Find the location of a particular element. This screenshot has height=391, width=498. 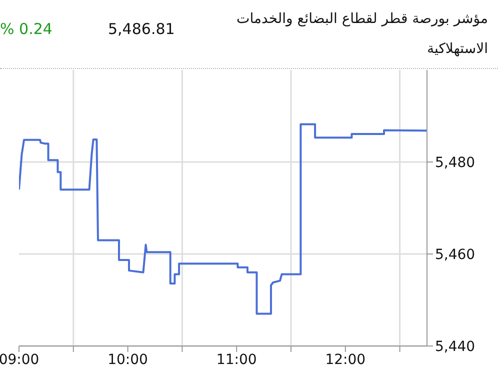

x-tick-label: 12:00 is located at coordinates (345, 360).